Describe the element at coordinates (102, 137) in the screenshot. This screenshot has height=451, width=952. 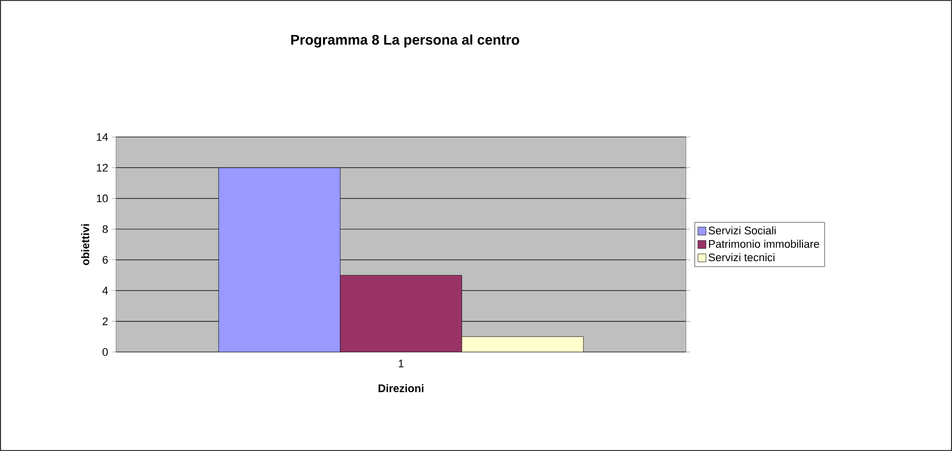
I see `y-tick-label: 14` at that location.